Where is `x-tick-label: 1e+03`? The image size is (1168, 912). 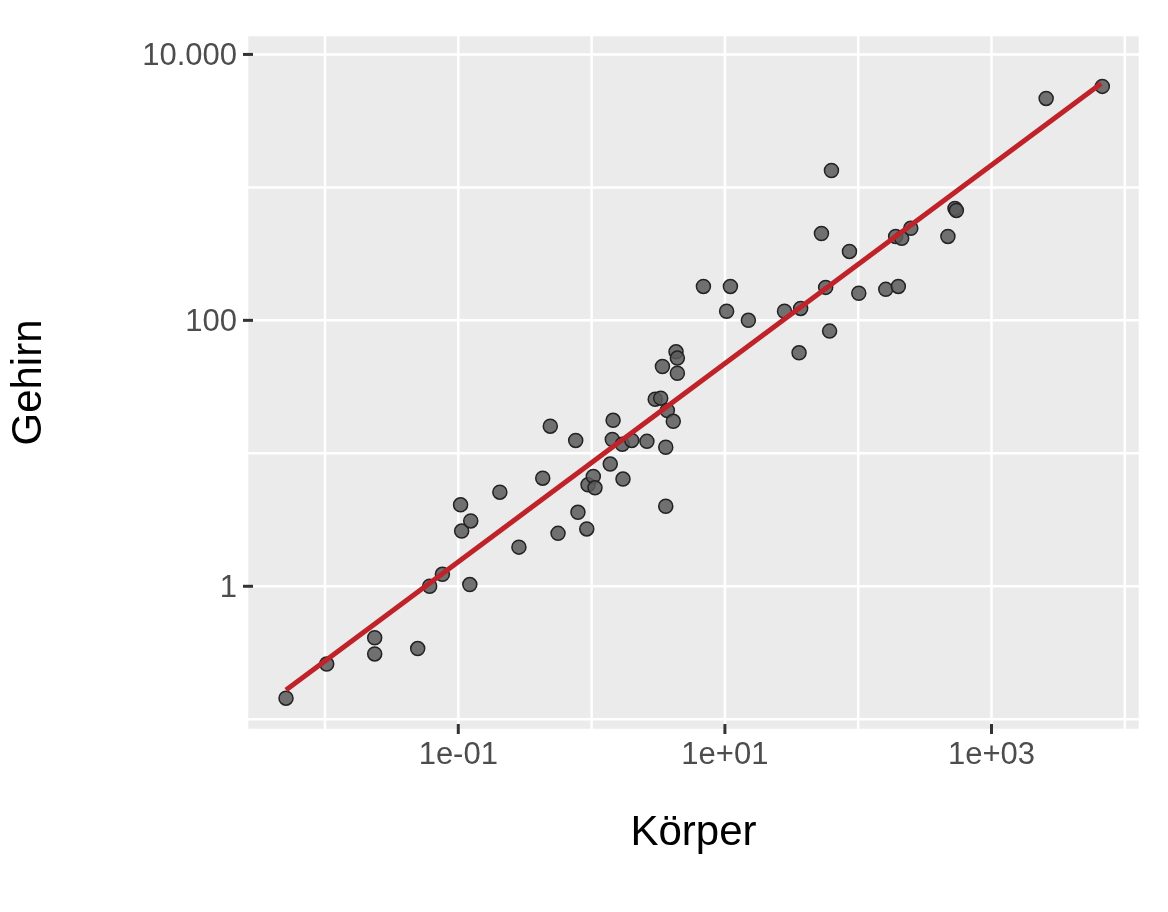
x-tick-label: 1e+03 is located at coordinates (991, 753).